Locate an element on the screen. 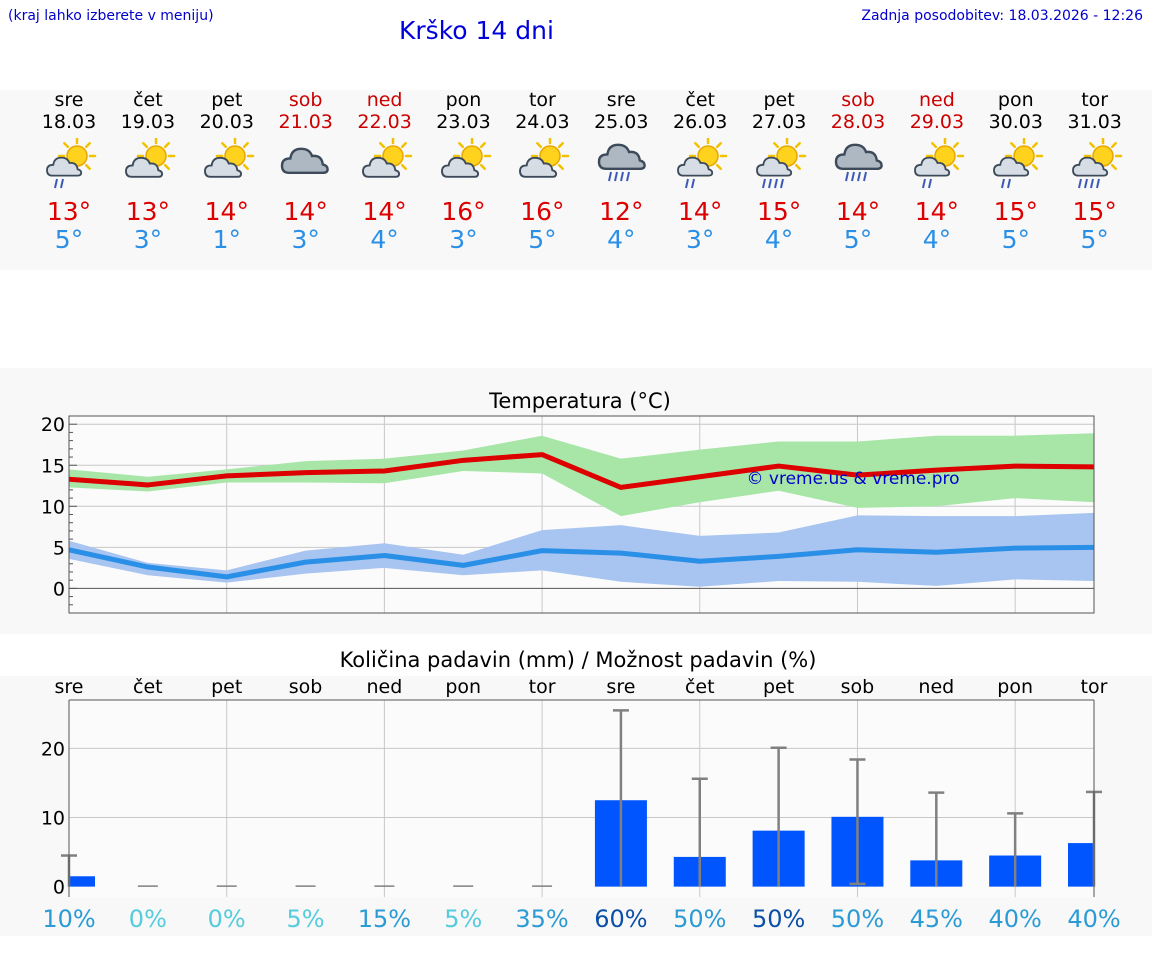 This screenshot has height=975, width=1152. max-temperature-range is located at coordinates (581, 475).